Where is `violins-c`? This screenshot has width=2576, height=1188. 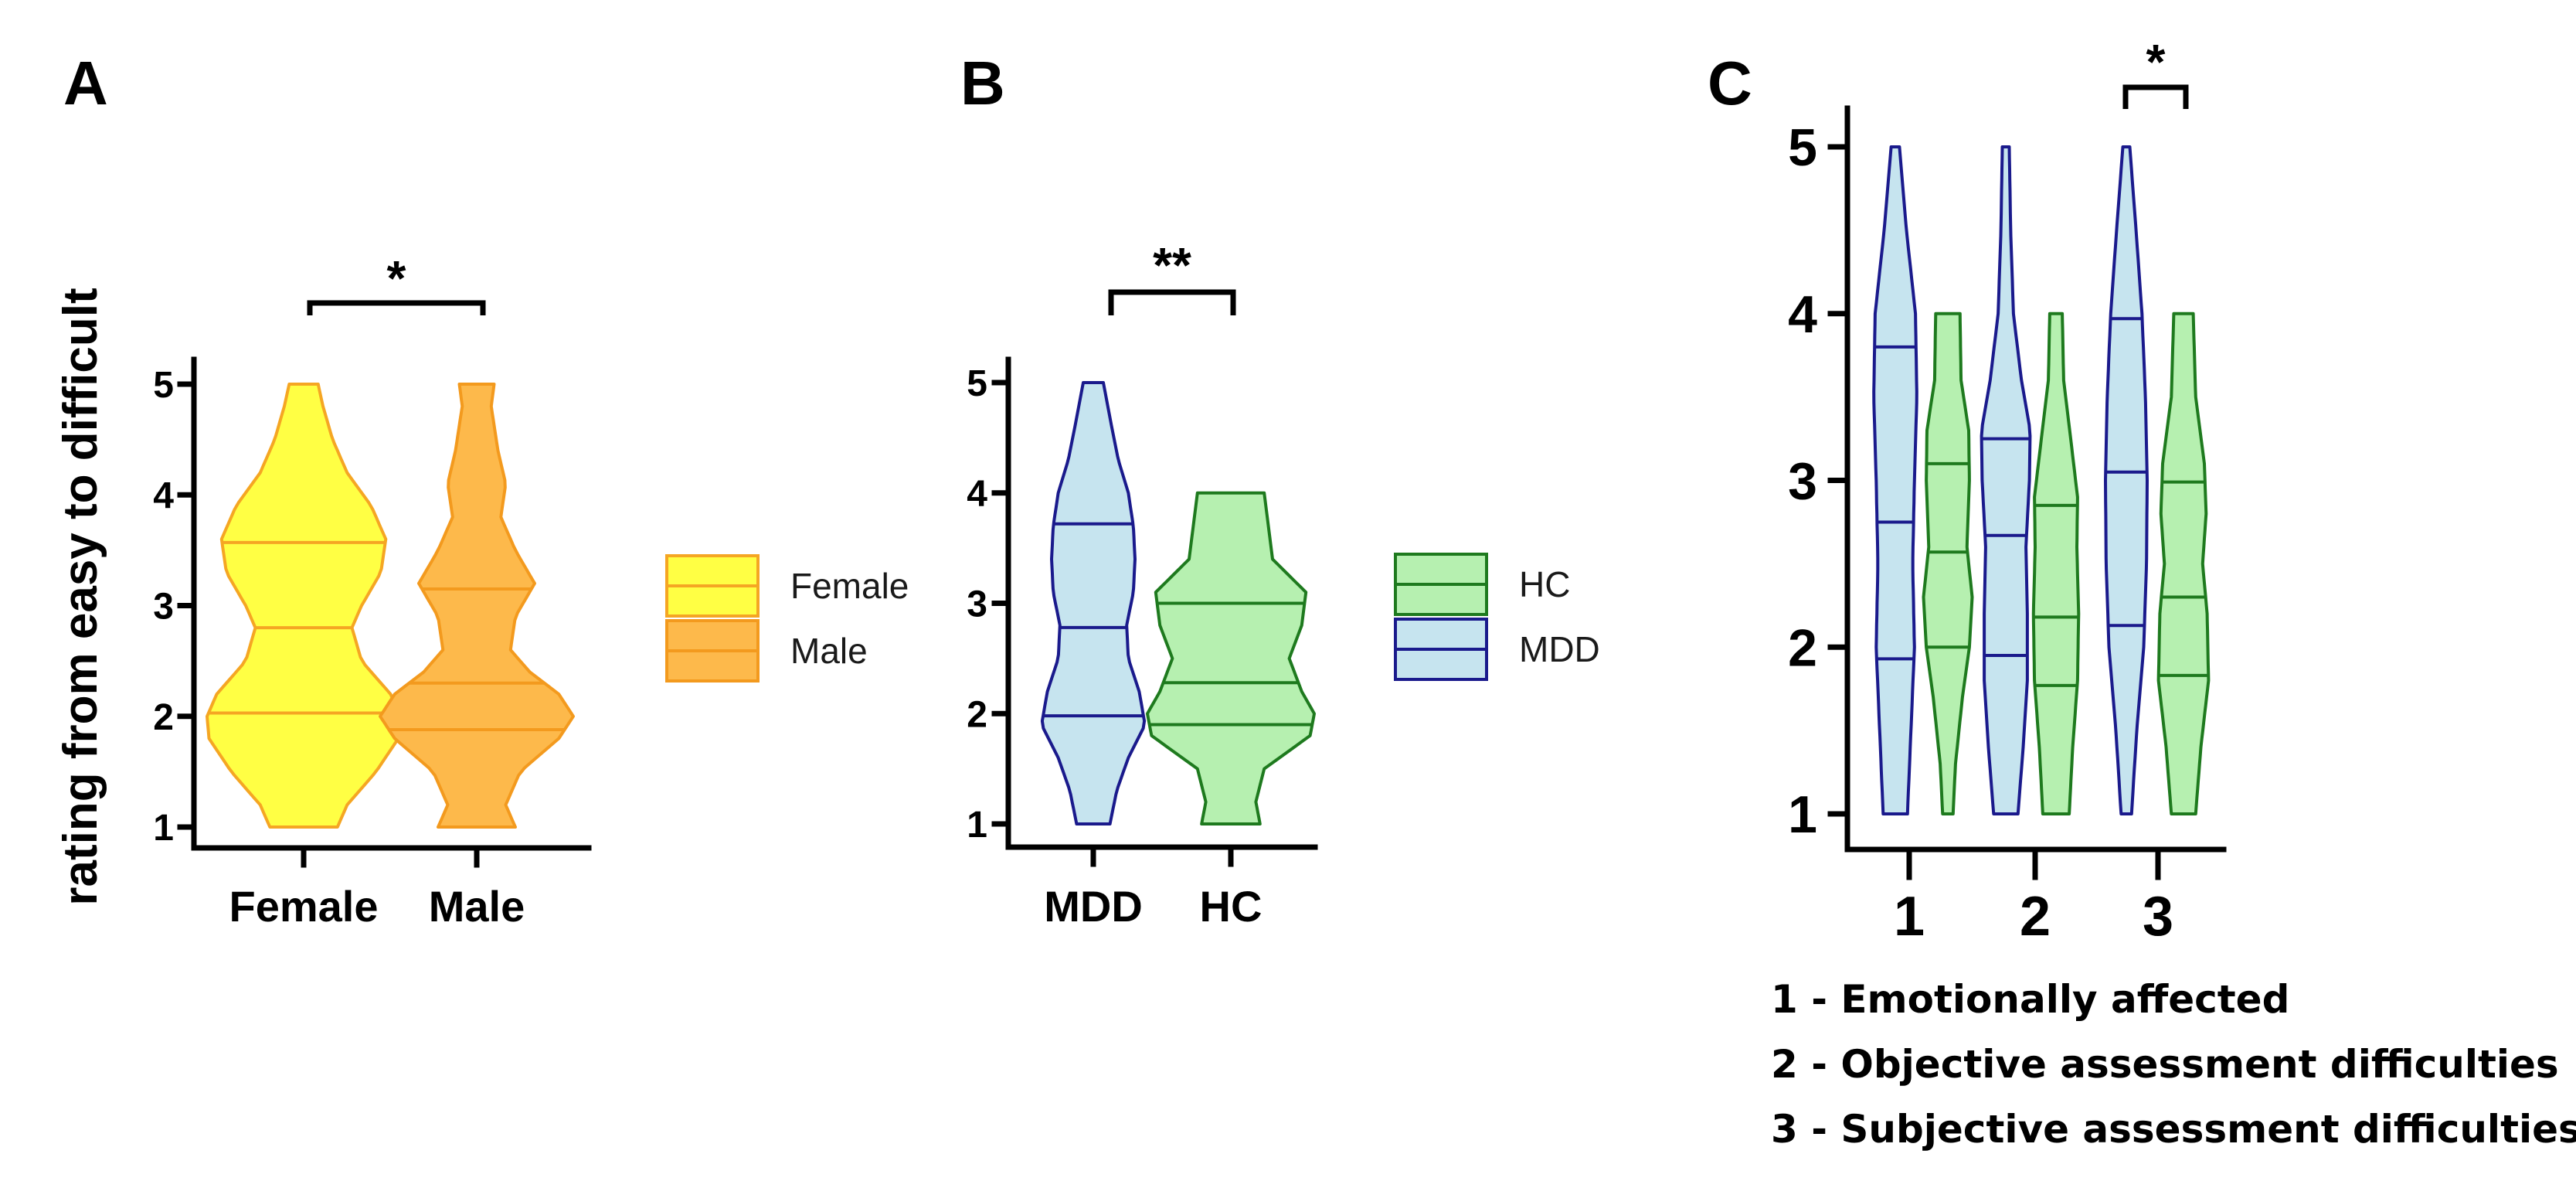 violins-c is located at coordinates (2041, 480).